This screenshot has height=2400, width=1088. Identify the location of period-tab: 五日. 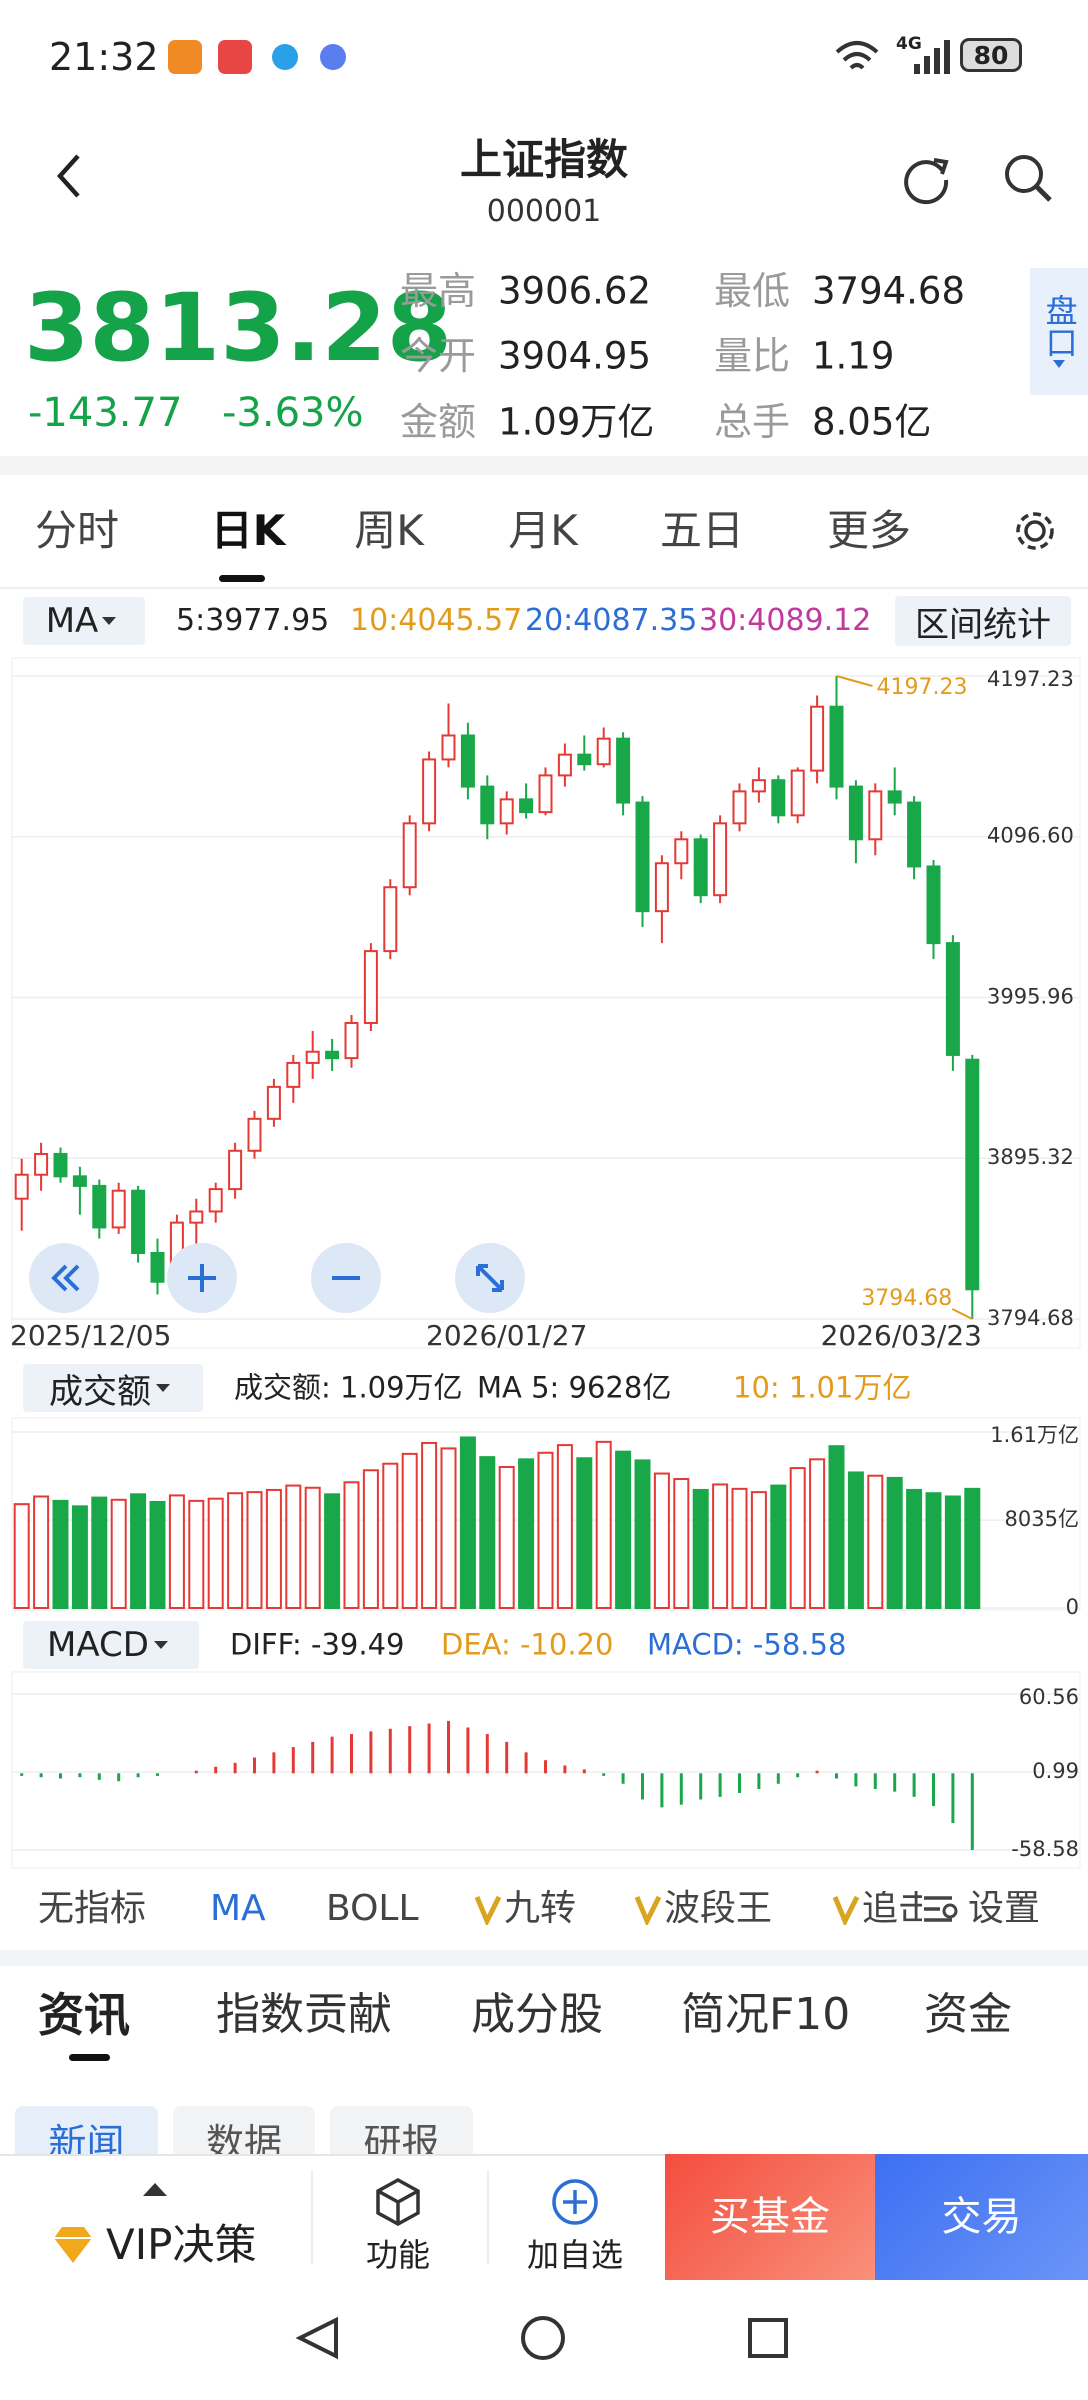
(702, 530).